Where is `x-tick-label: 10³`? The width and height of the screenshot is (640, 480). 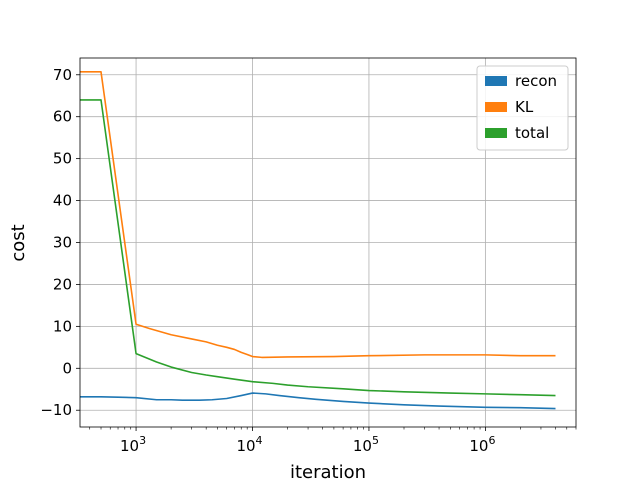
x-tick-label: 10³ is located at coordinates (133, 444).